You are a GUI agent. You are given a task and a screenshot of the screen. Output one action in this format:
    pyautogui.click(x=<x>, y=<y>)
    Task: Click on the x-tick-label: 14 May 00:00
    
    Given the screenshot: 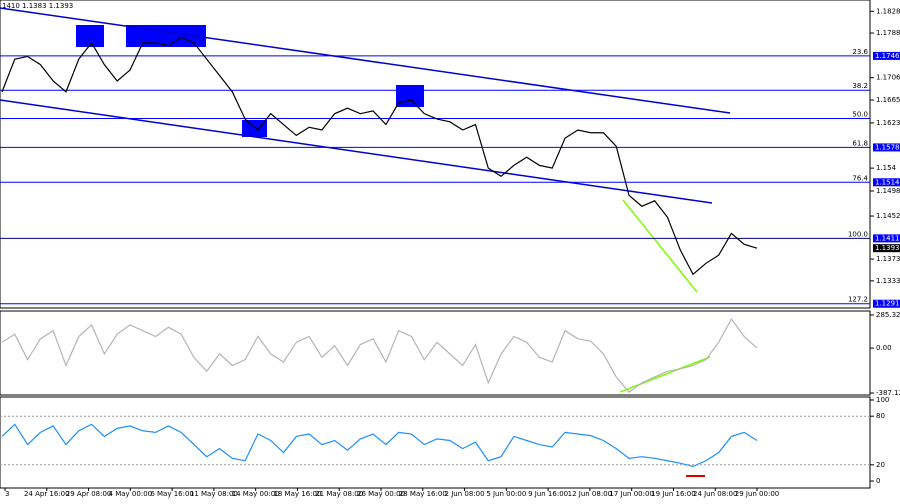 What is the action you would take?
    pyautogui.click(x=256, y=494)
    